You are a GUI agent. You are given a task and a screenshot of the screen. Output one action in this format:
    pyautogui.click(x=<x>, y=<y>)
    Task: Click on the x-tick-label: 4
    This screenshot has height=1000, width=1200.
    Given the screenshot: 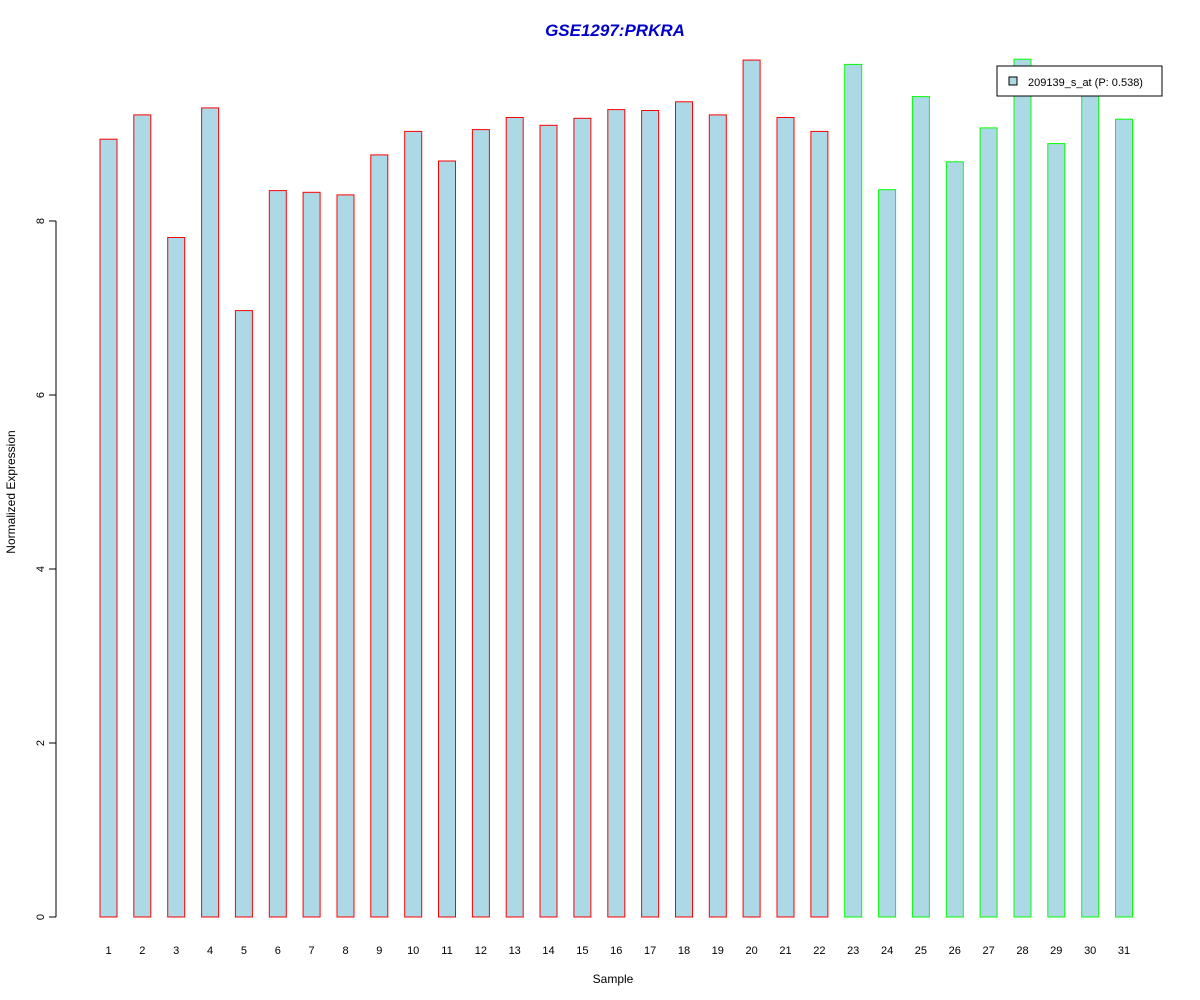 What is the action you would take?
    pyautogui.click(x=210, y=951)
    